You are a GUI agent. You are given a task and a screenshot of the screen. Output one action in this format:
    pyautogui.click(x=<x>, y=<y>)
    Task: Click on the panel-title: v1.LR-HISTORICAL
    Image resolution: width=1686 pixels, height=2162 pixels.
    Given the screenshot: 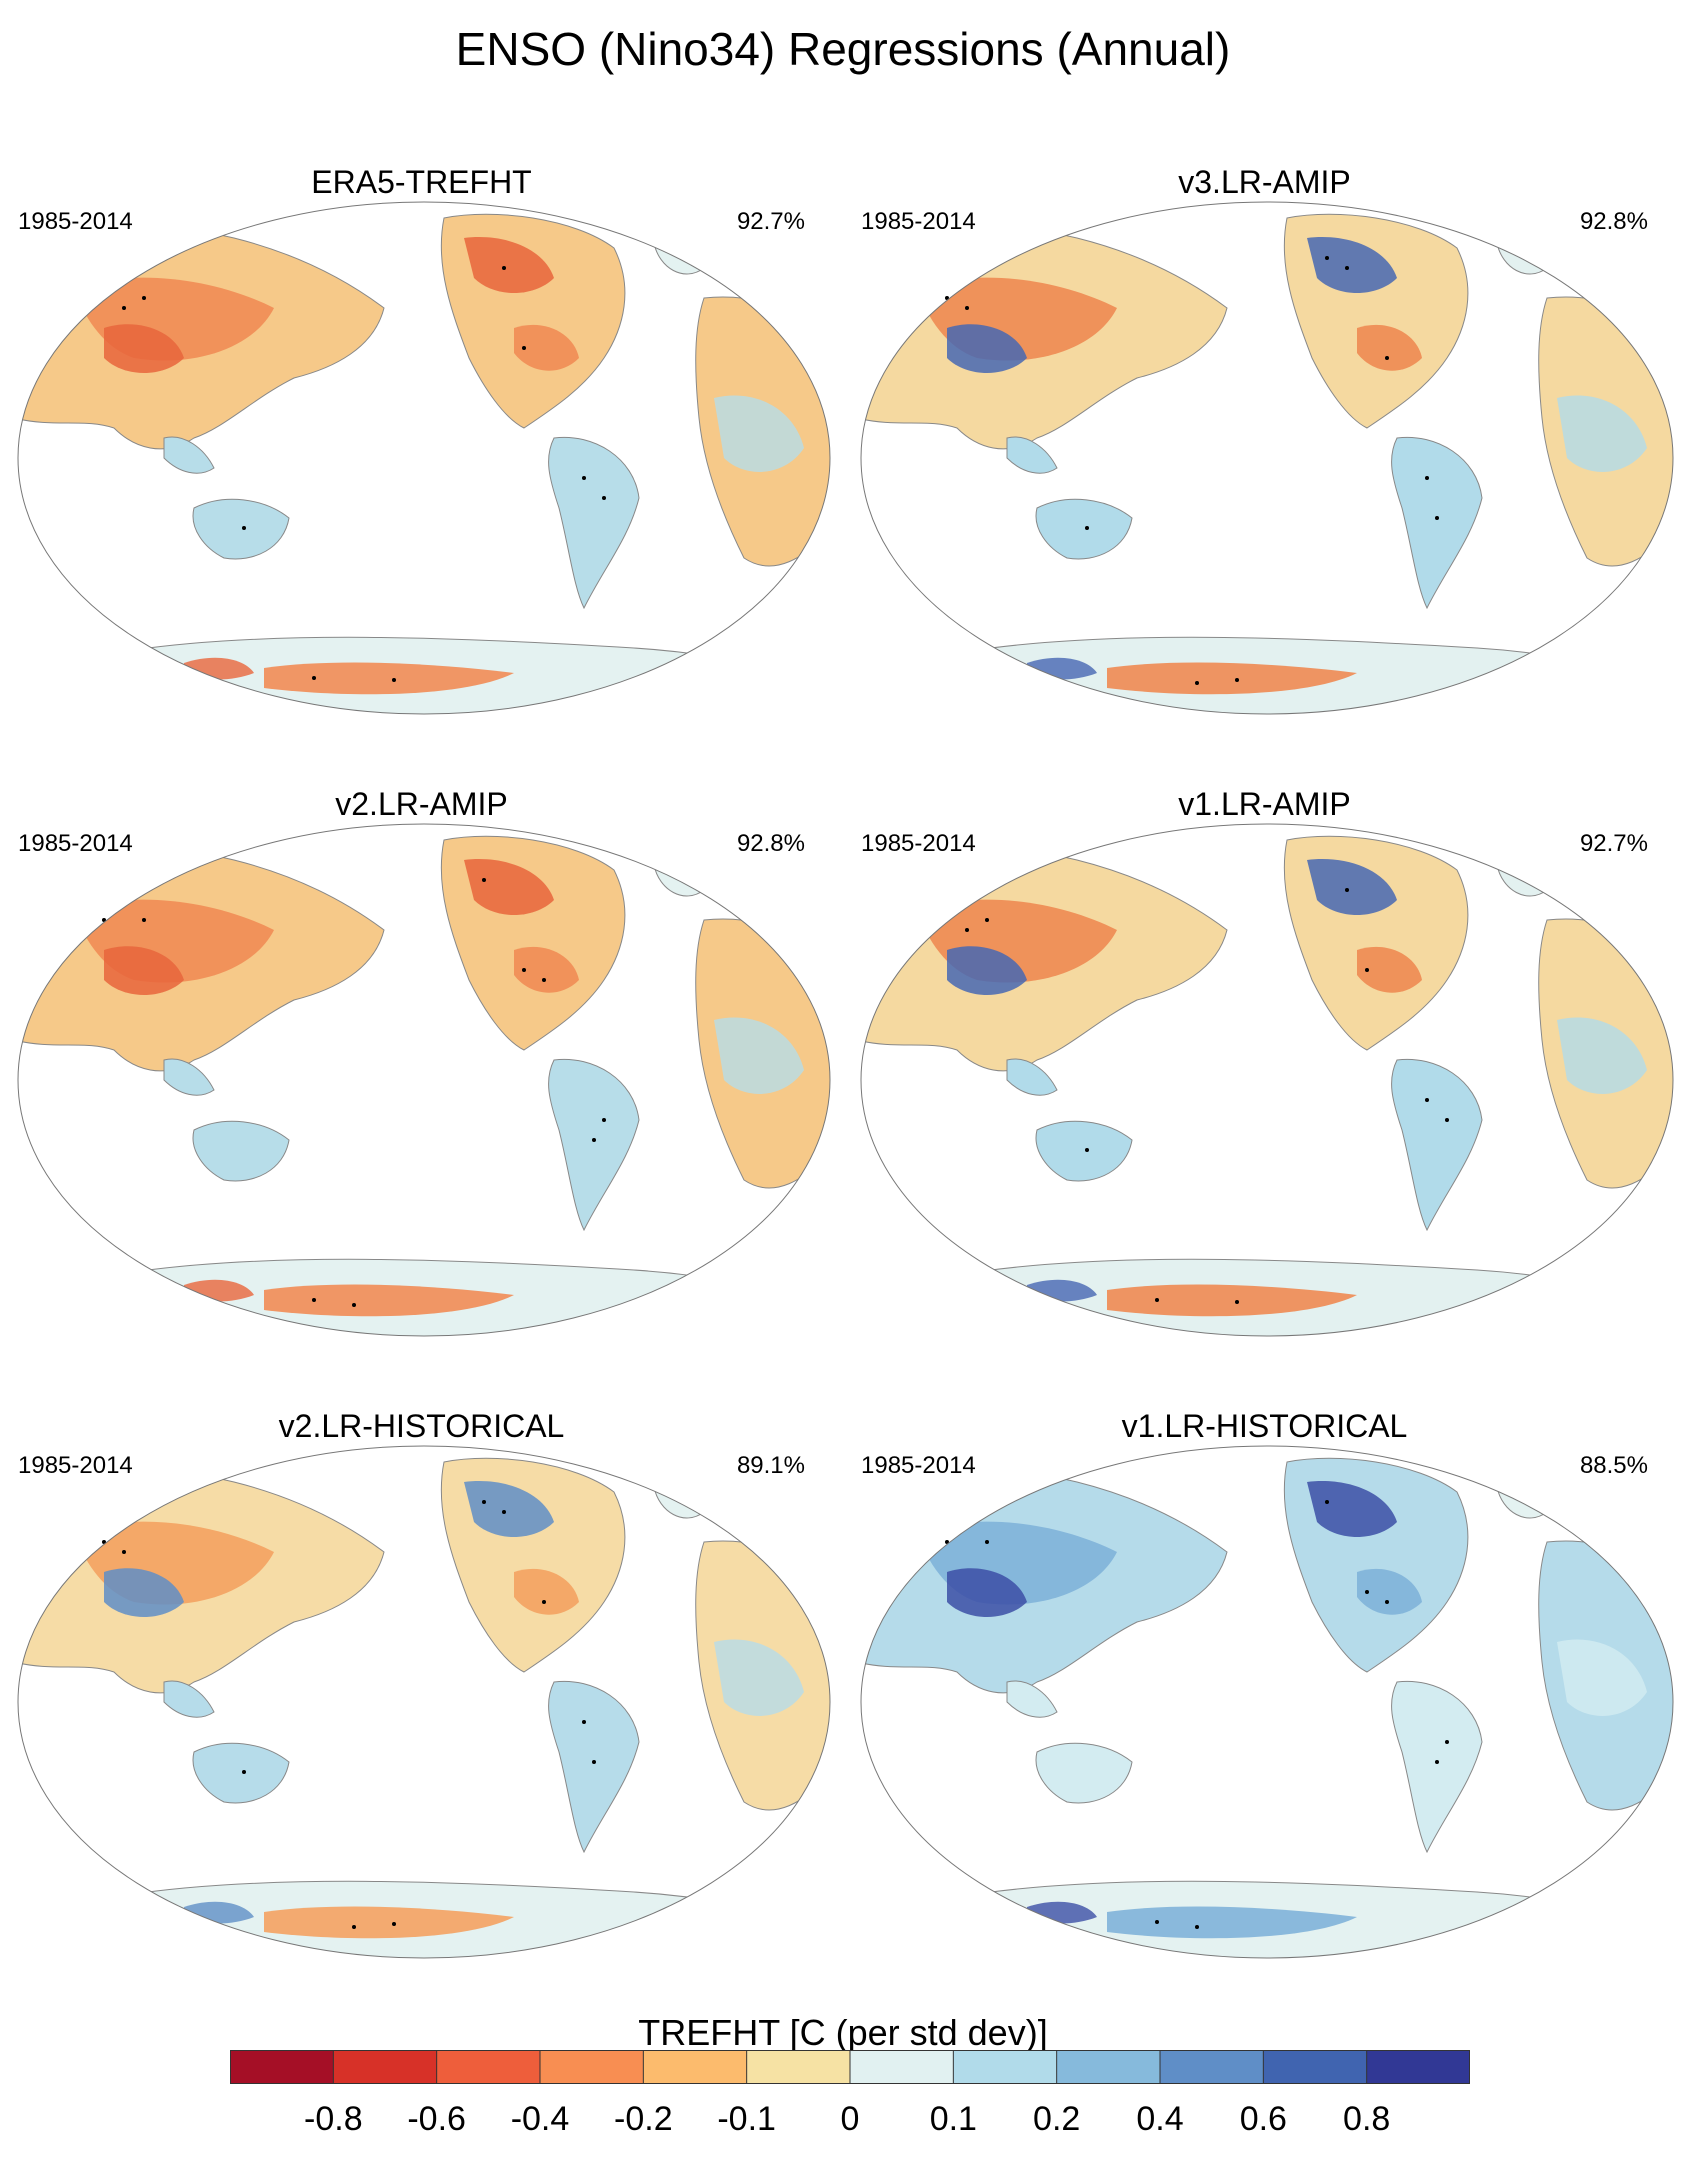 What is the action you would take?
    pyautogui.click(x=1264, y=1426)
    